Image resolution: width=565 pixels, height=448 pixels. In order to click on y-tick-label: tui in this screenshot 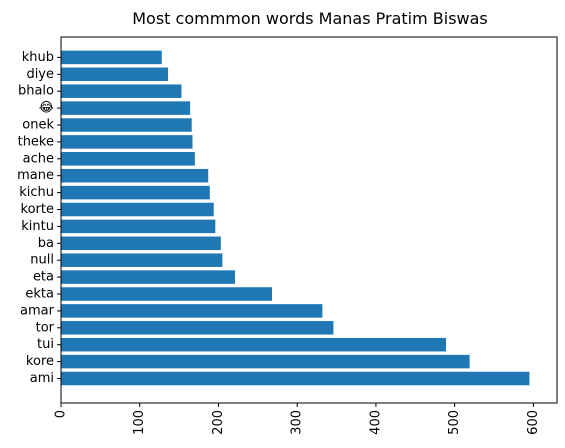, I will do `click(45, 344)`.